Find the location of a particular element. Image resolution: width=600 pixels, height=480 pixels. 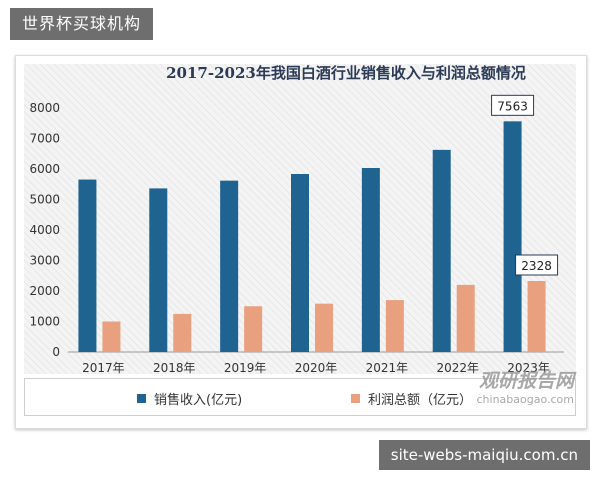

top-label: 世界杯买球机构 is located at coordinates (82, 24).